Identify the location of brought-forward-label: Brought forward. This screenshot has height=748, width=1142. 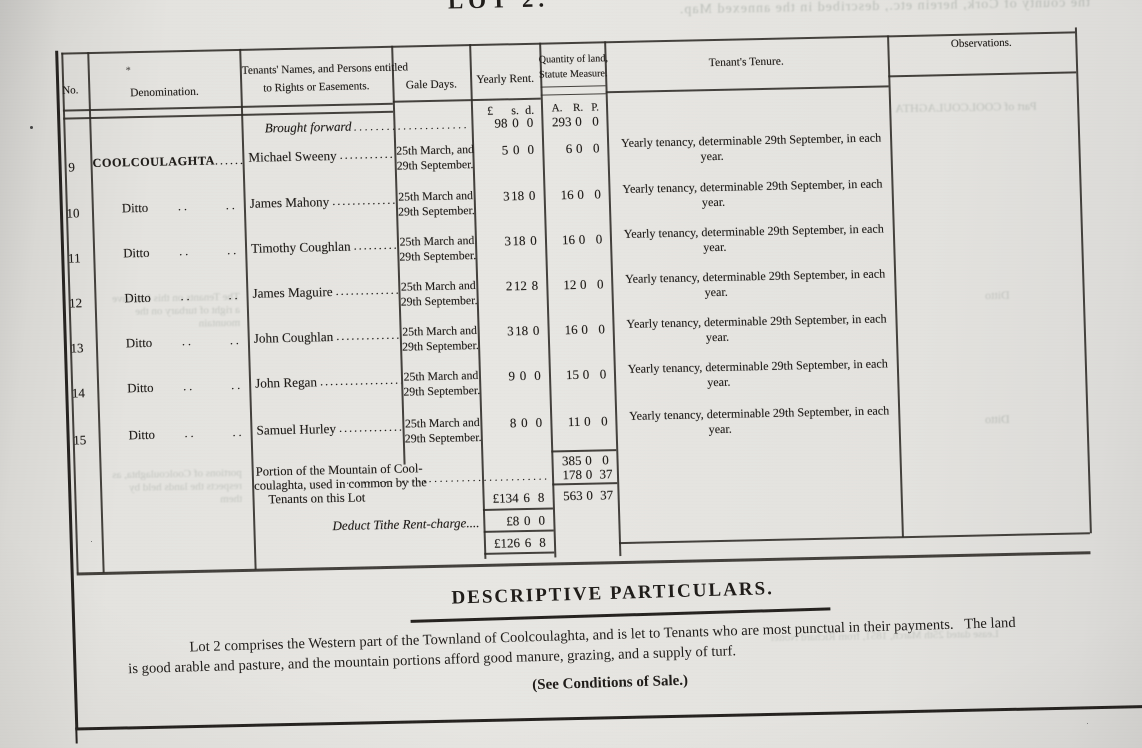
(308, 127).